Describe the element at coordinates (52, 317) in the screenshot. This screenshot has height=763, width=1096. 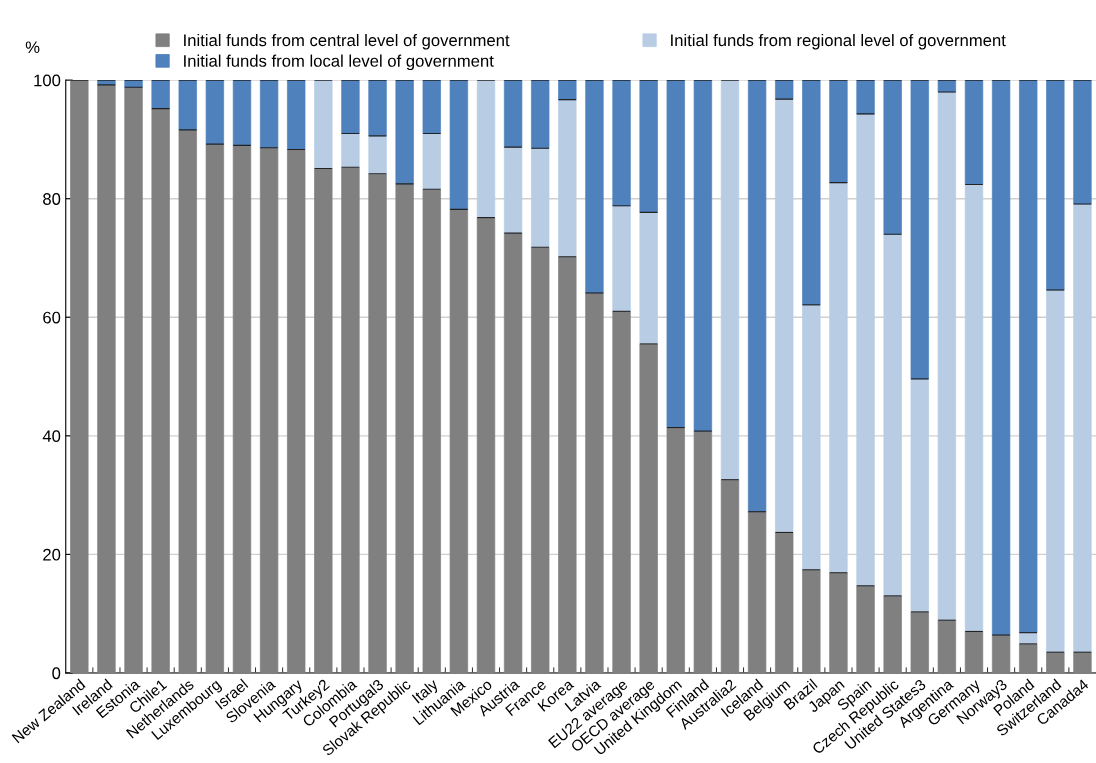
I see `y-tick-label: 60` at that location.